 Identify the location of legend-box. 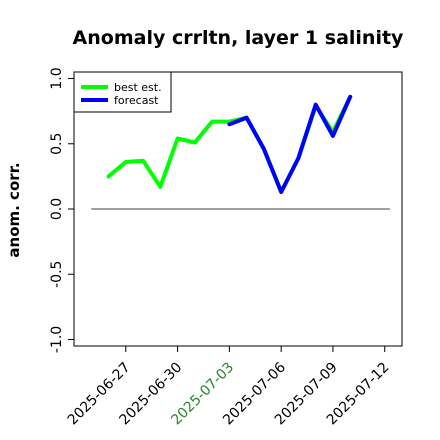
(122, 92).